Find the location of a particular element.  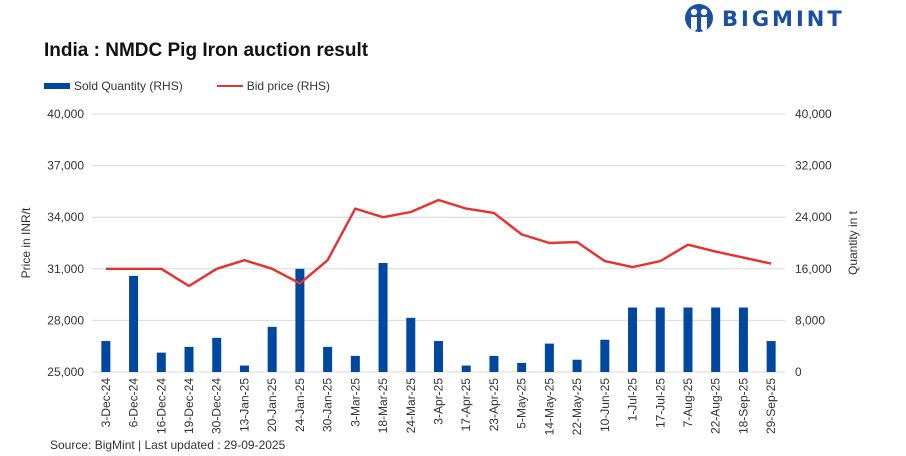

x-tick-label: 14-May-25 is located at coordinates (549, 407).